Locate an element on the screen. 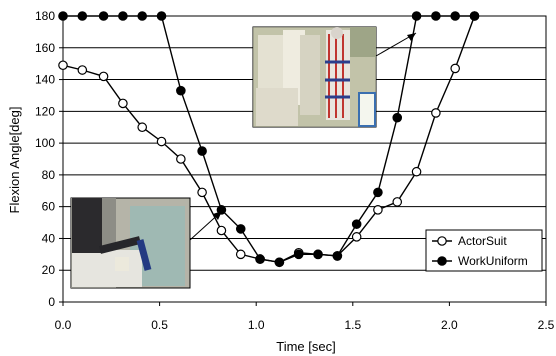 This screenshot has width=556, height=356. y-tick-label: 80 is located at coordinates (49, 175).